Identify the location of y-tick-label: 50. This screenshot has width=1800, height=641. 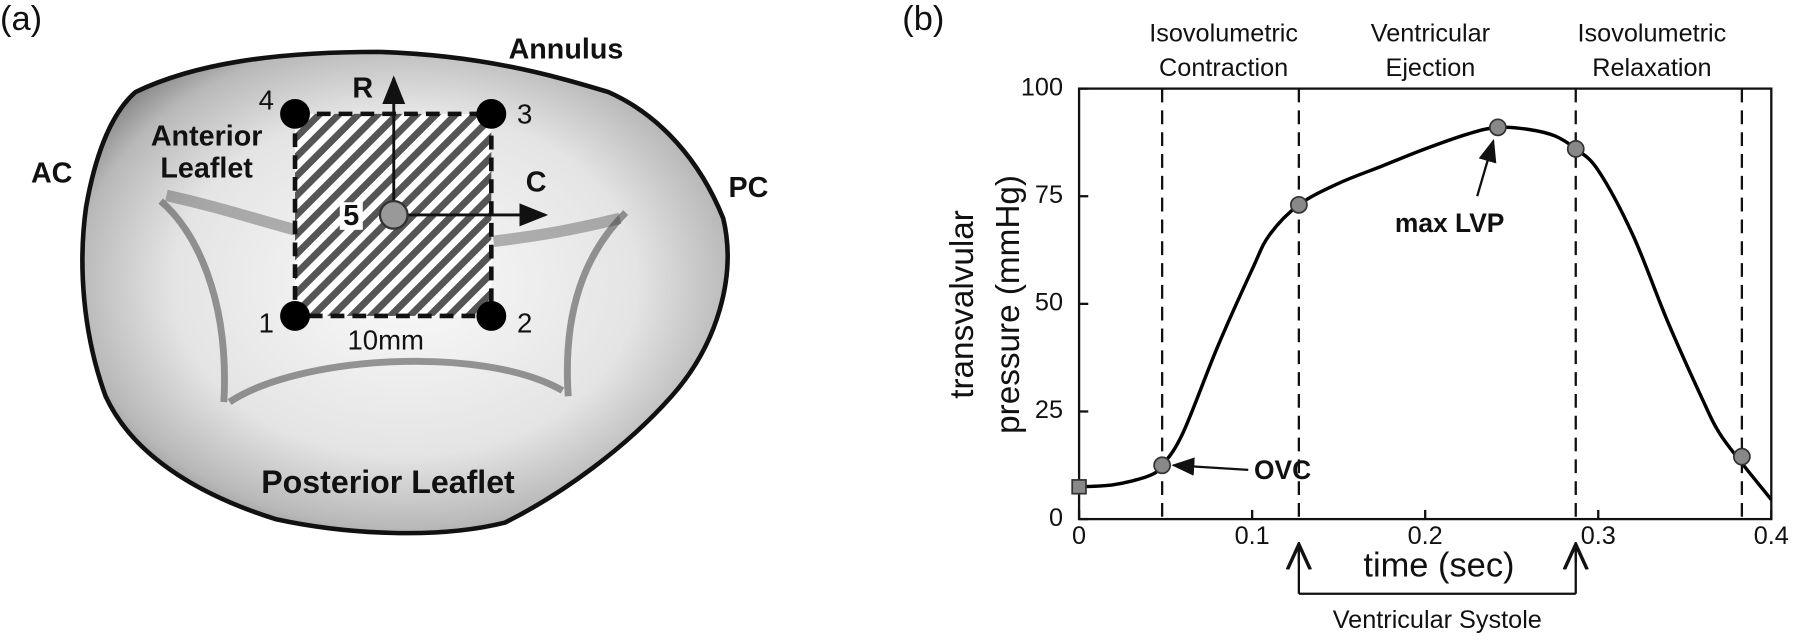
(1049, 303).